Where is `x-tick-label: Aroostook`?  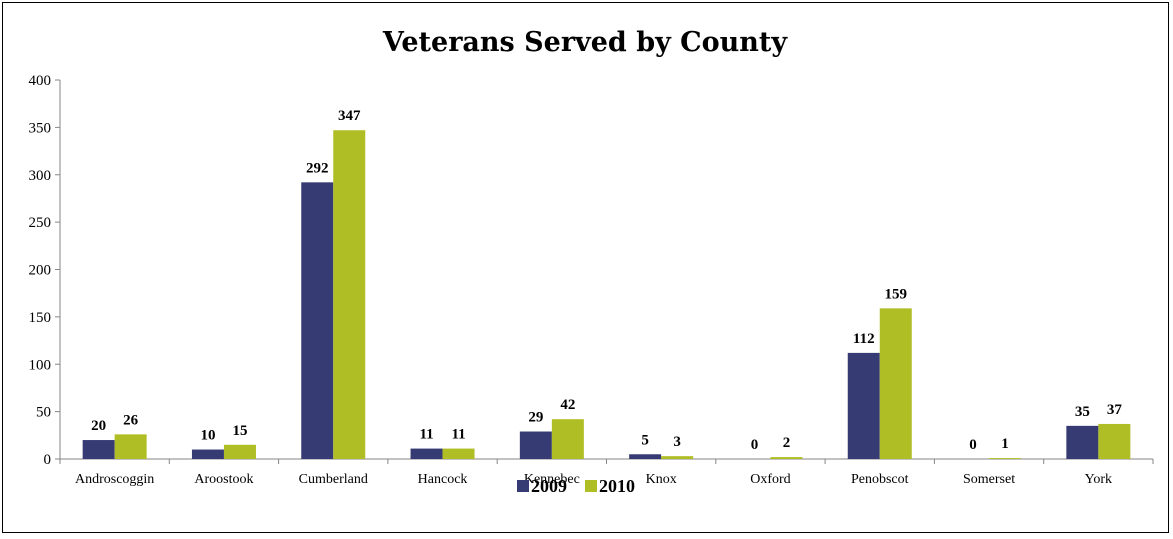 x-tick-label: Aroostook is located at coordinates (223, 479).